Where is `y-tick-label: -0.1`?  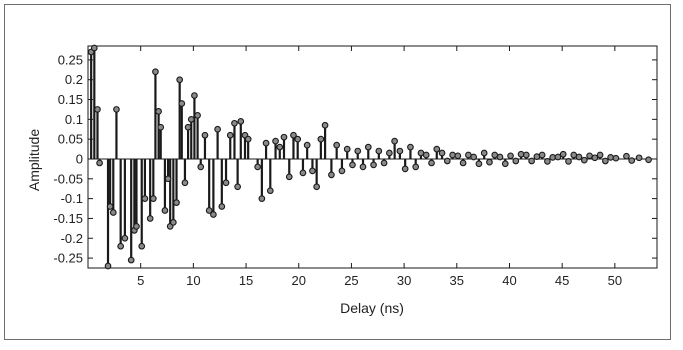 y-tick-label: -0.1 is located at coordinates (72, 198).